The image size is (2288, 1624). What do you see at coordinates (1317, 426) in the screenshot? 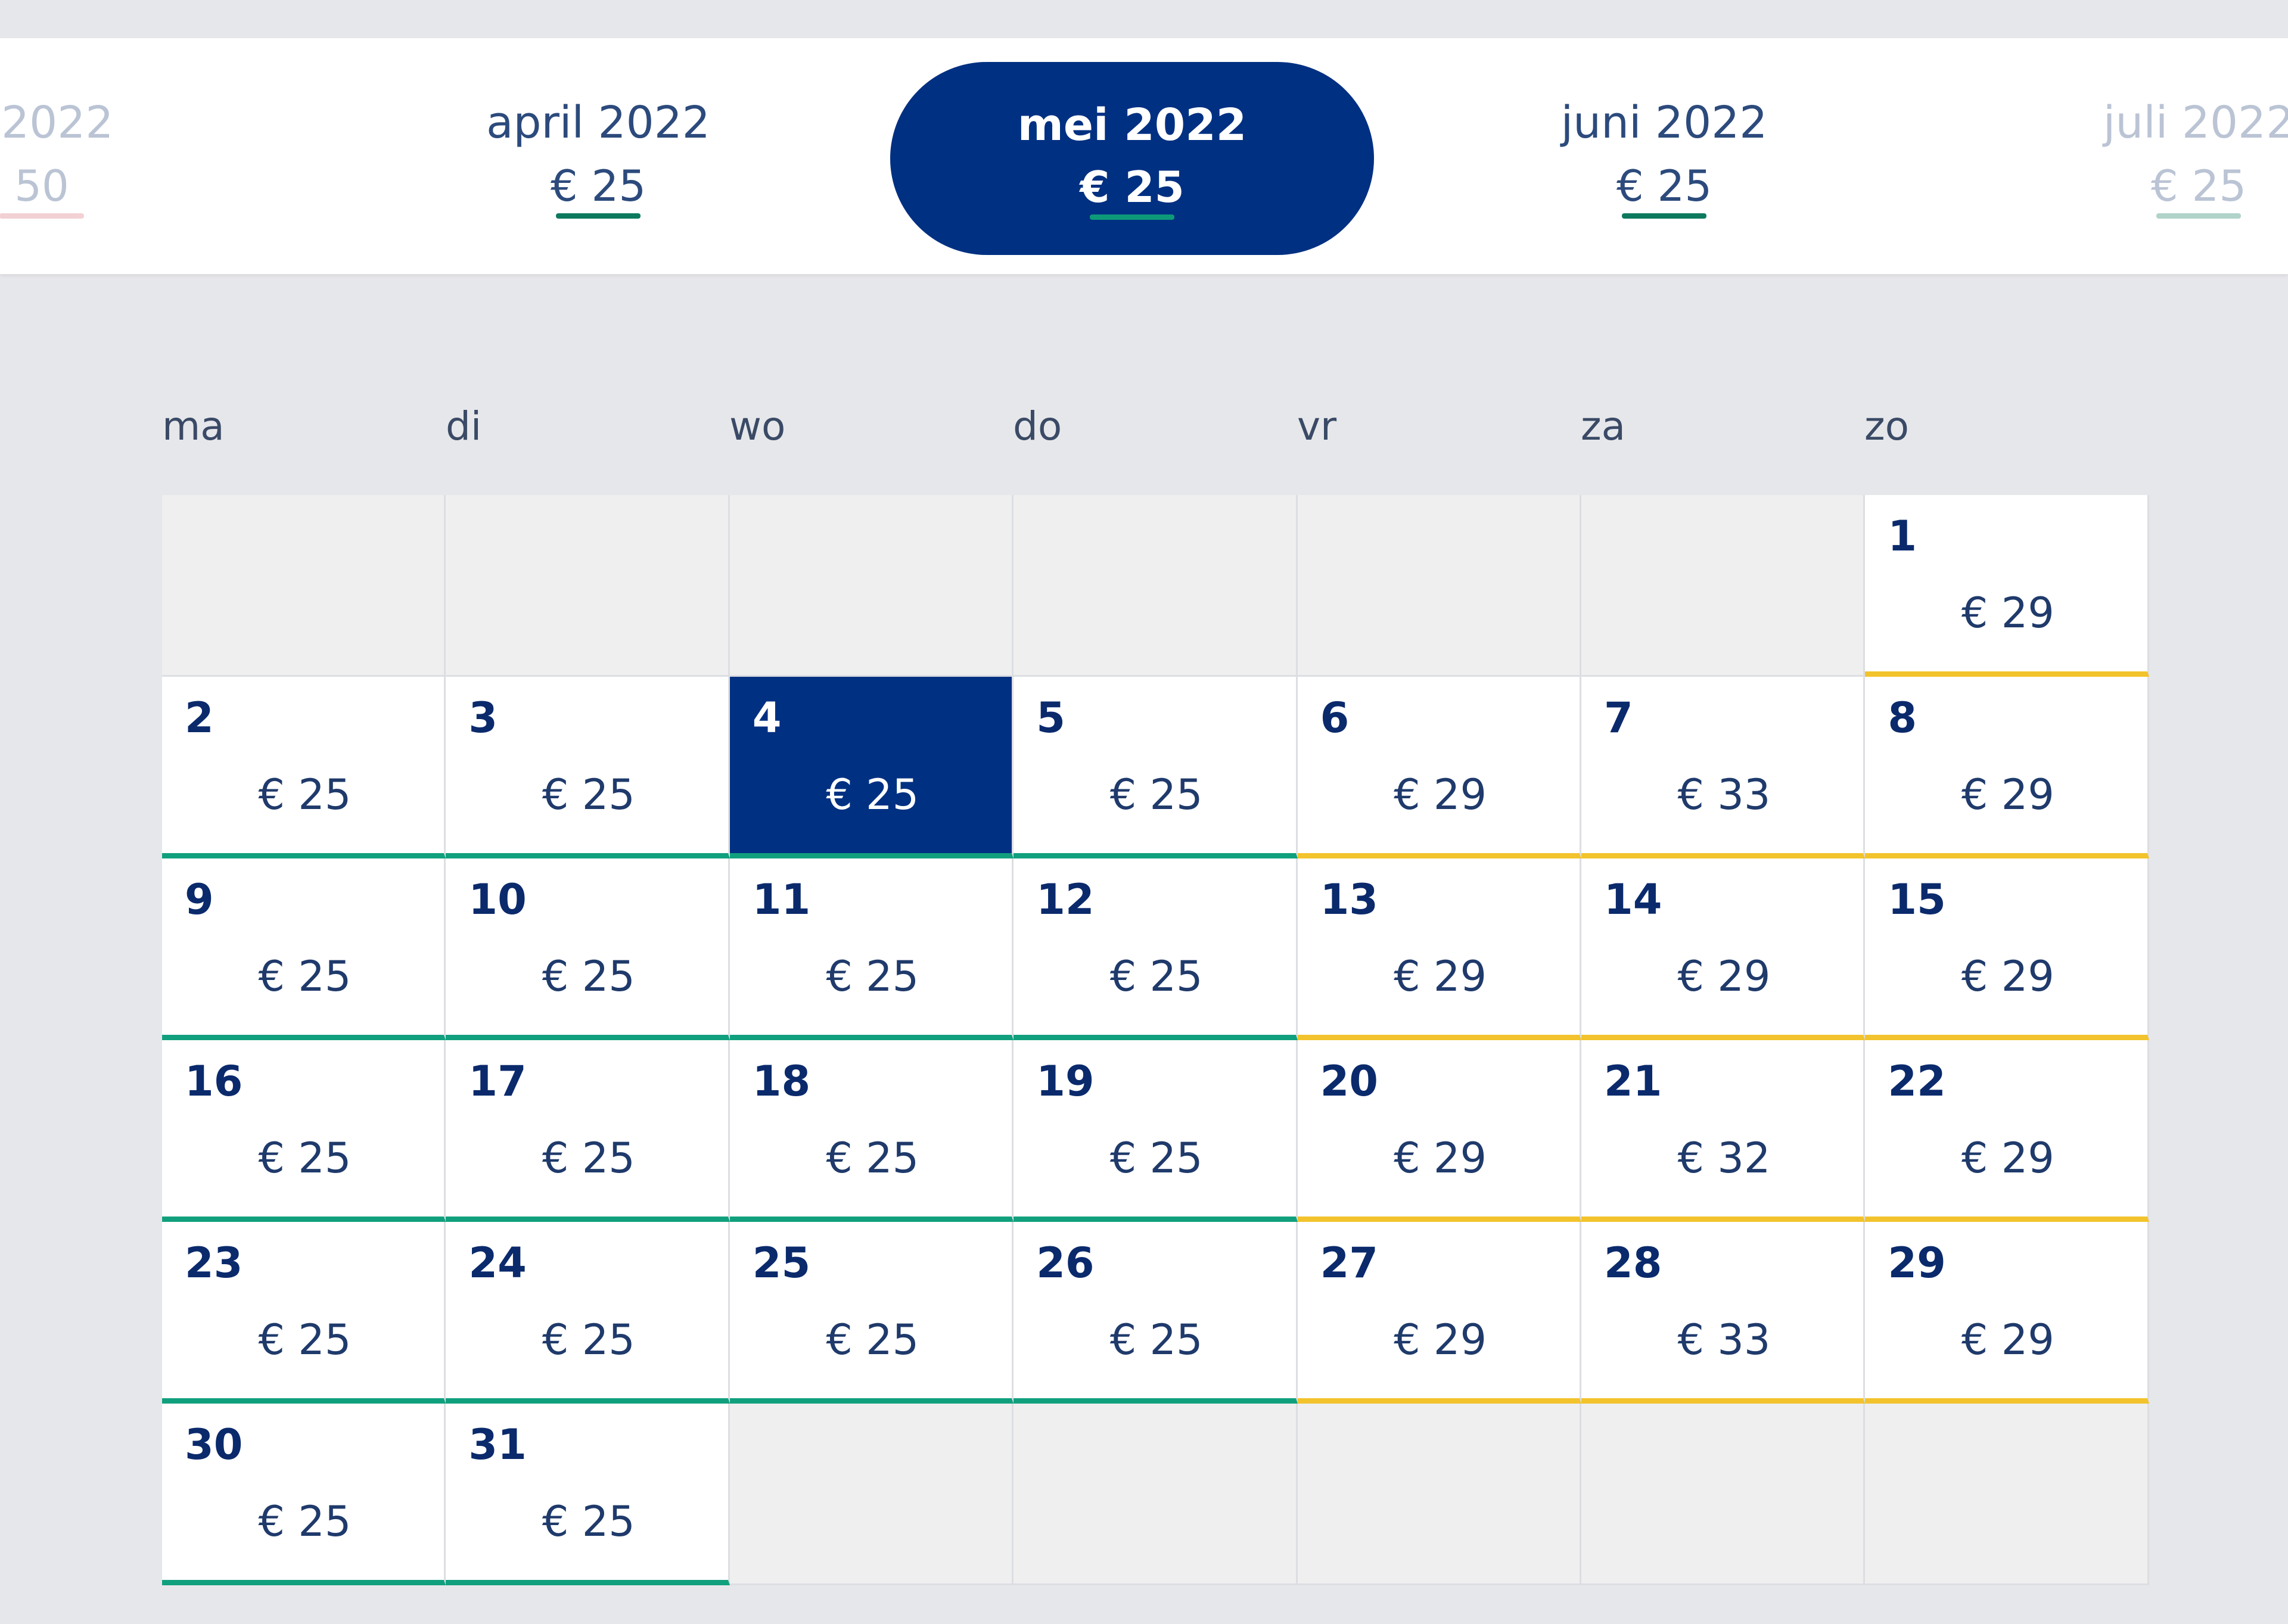
I see `weekday-label: vr` at bounding box center [1317, 426].